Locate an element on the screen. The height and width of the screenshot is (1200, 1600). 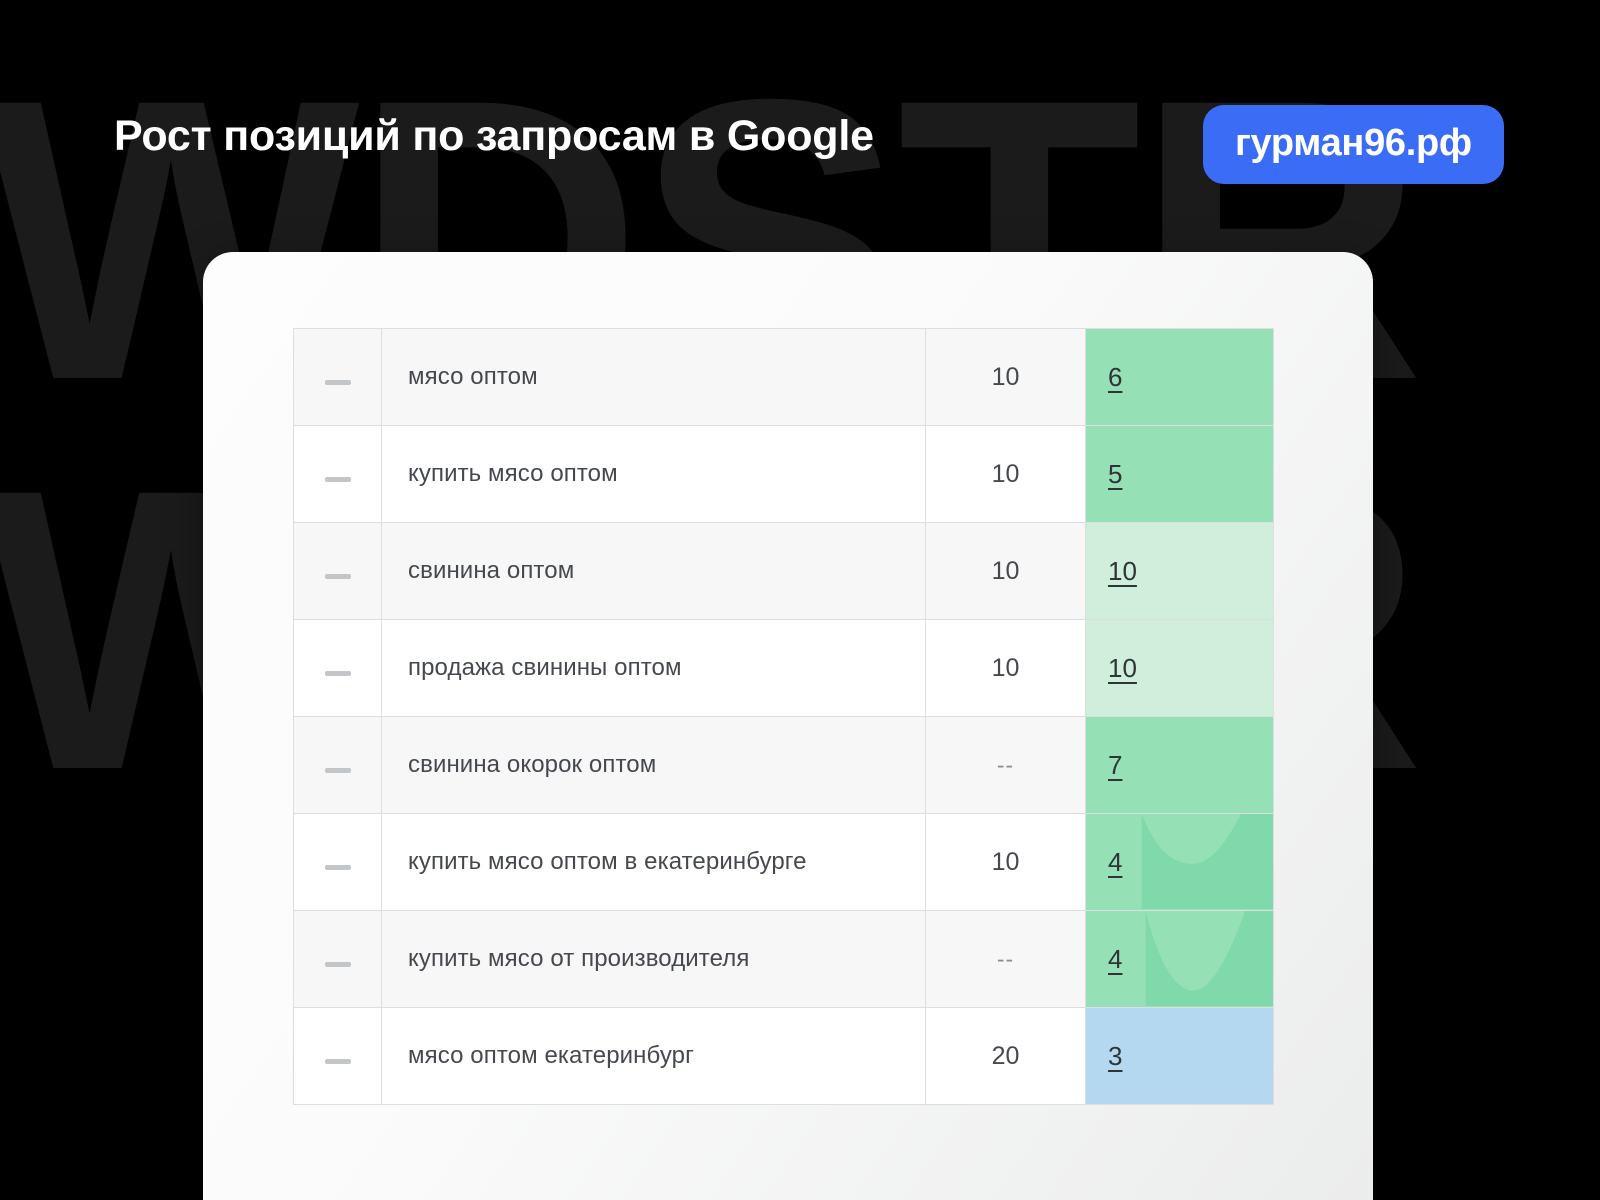
new-position-cell: 3 is located at coordinates (1179, 1056).